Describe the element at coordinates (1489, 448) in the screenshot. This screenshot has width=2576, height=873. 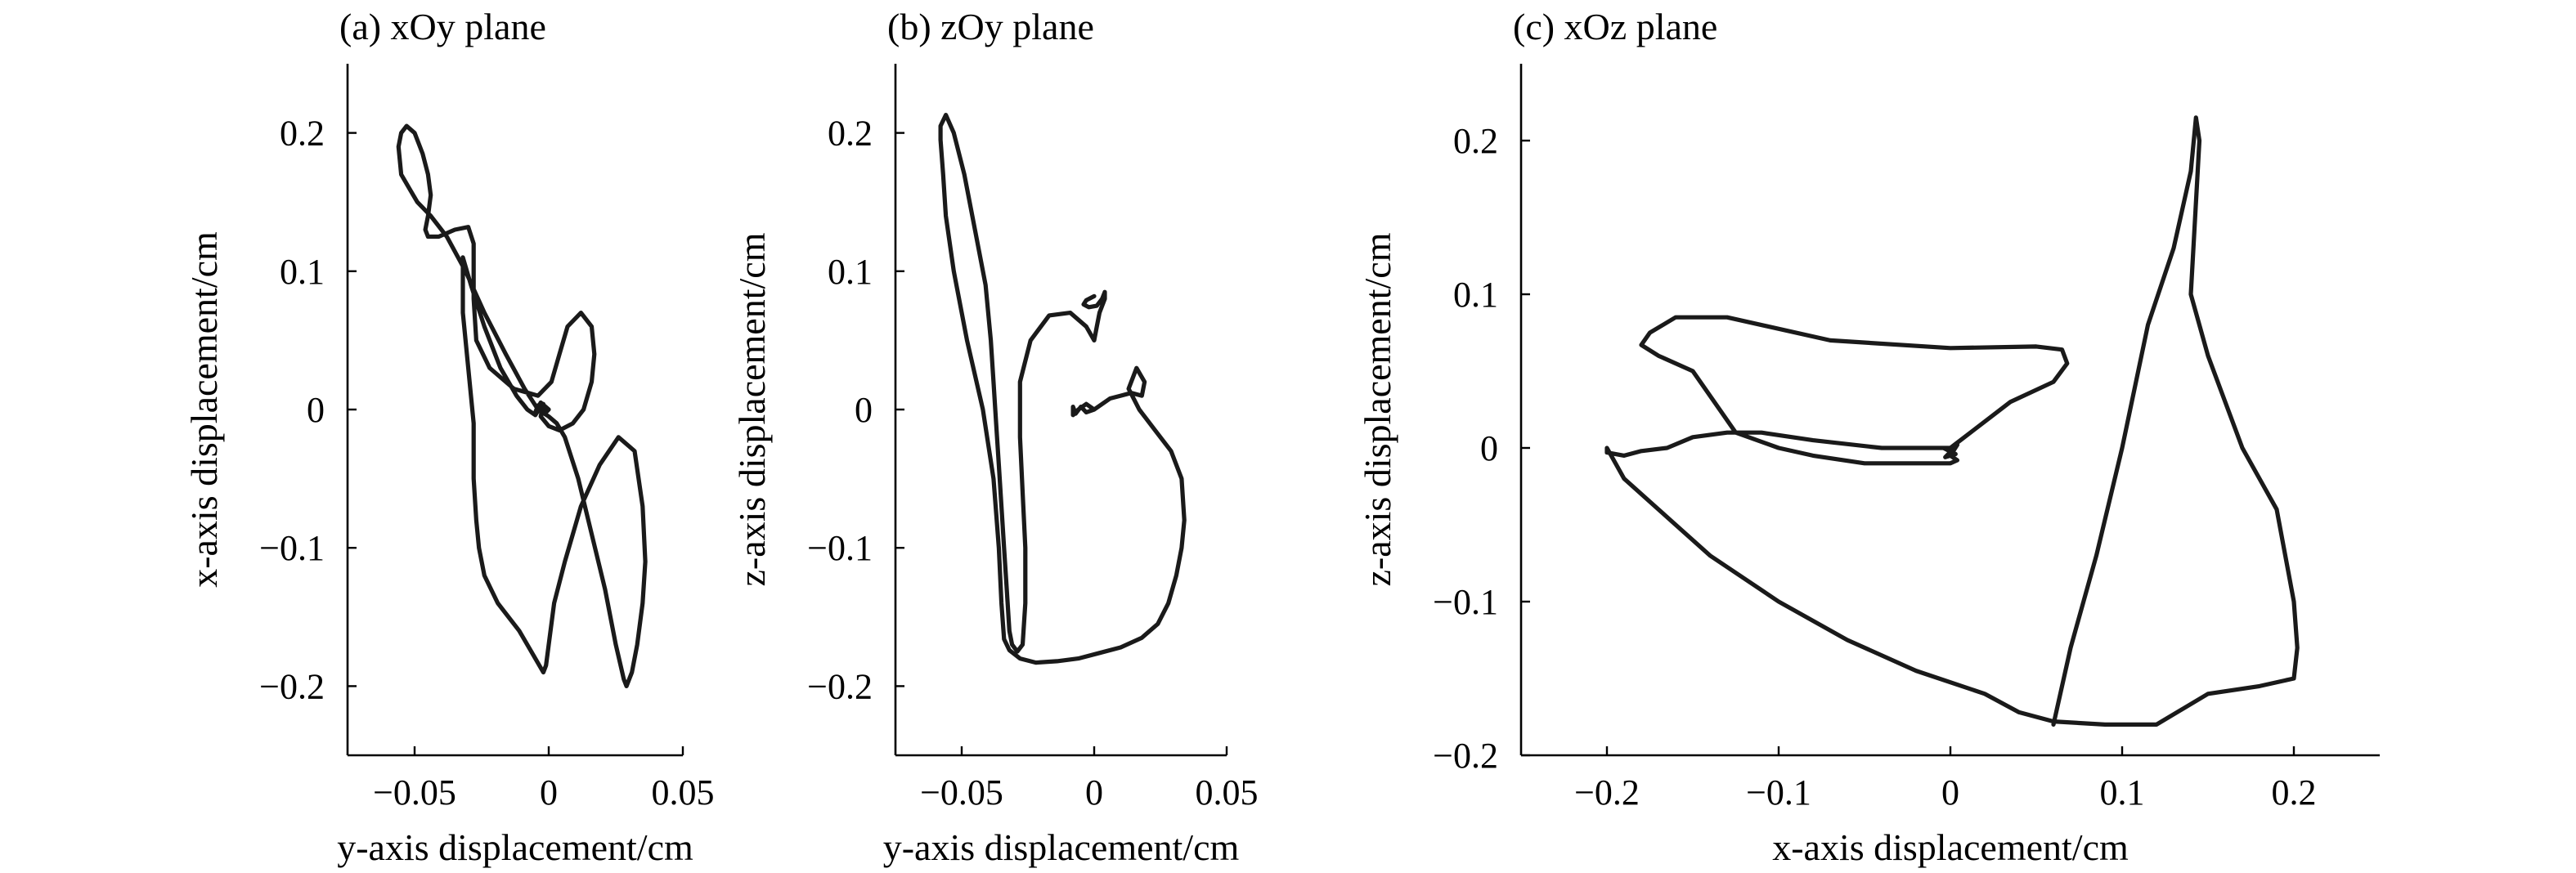
I see `chart-c-y-tick-label: 0` at that location.